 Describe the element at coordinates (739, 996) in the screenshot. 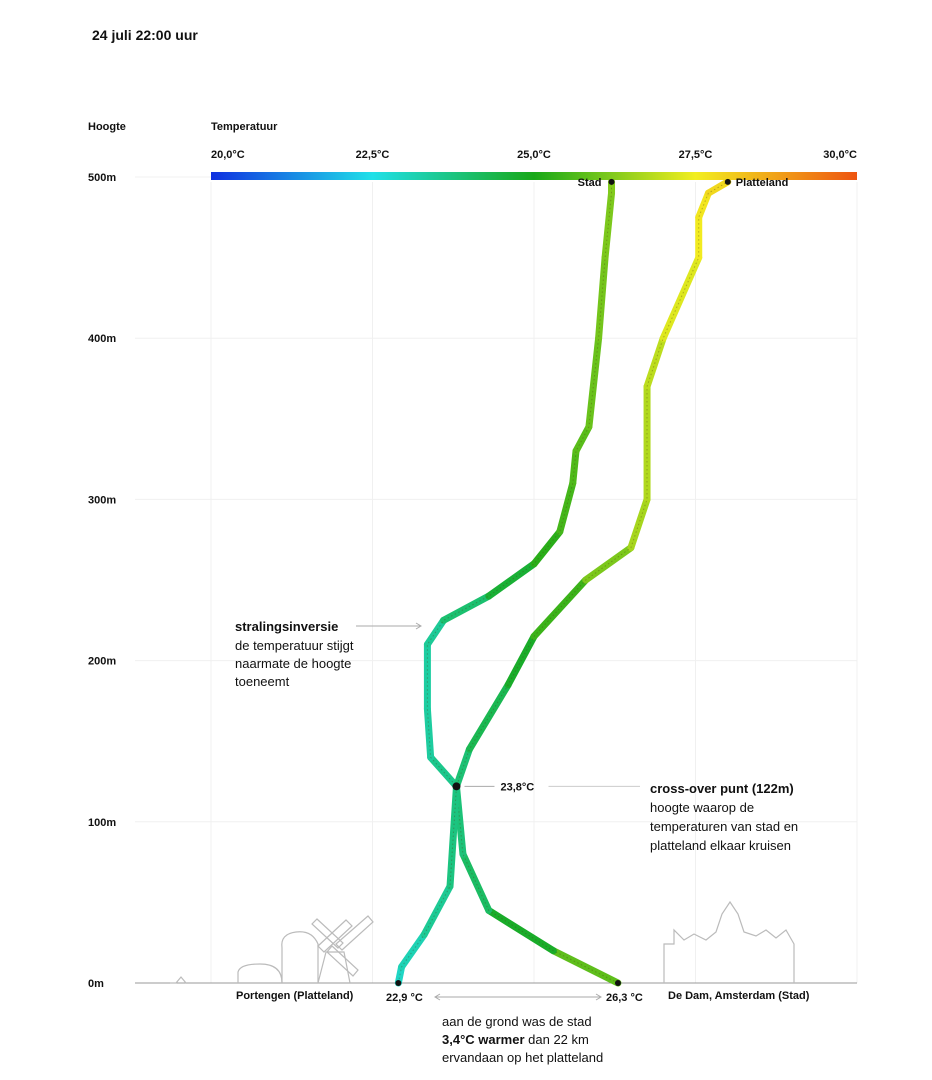

I see `right-place-label: De Dam, Amsterdam (Stad)` at that location.